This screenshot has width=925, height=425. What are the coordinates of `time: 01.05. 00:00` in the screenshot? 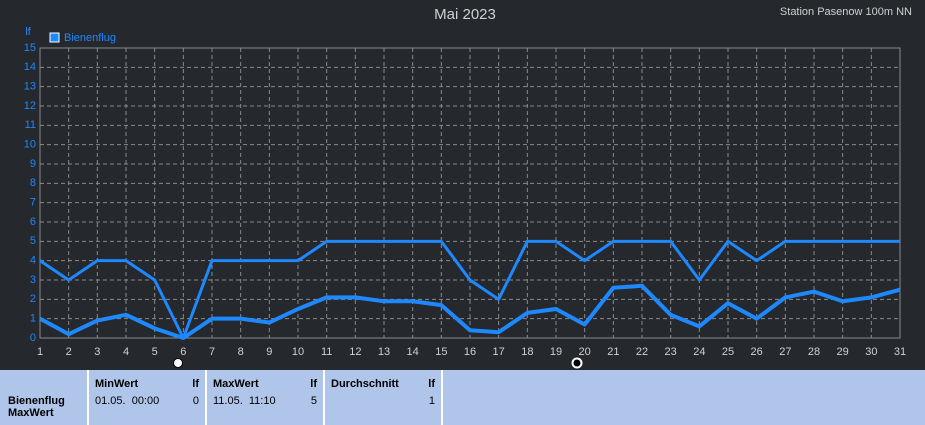 It's located at (127, 401).